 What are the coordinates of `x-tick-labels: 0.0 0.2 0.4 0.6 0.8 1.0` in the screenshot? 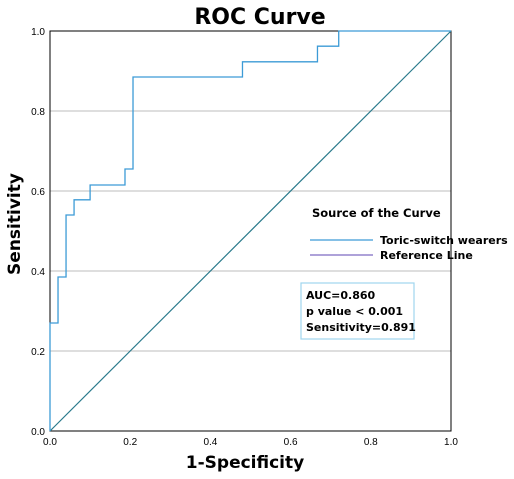 It's located at (250, 442).